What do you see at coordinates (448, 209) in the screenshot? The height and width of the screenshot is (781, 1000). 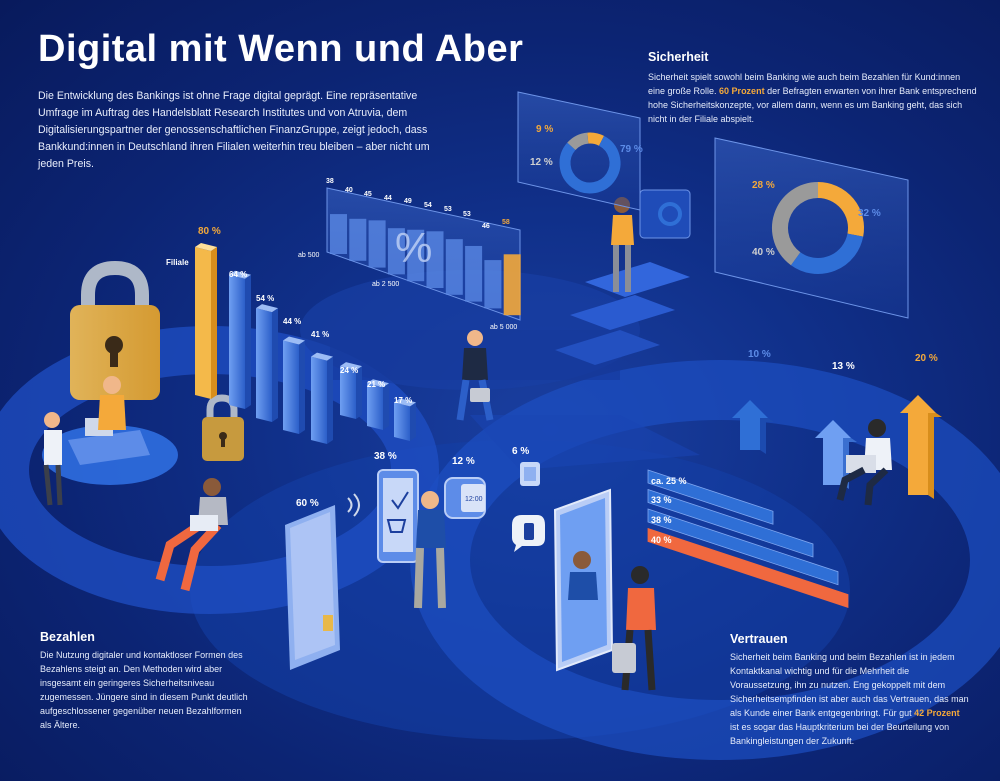 I see `area-label-6: 53` at bounding box center [448, 209].